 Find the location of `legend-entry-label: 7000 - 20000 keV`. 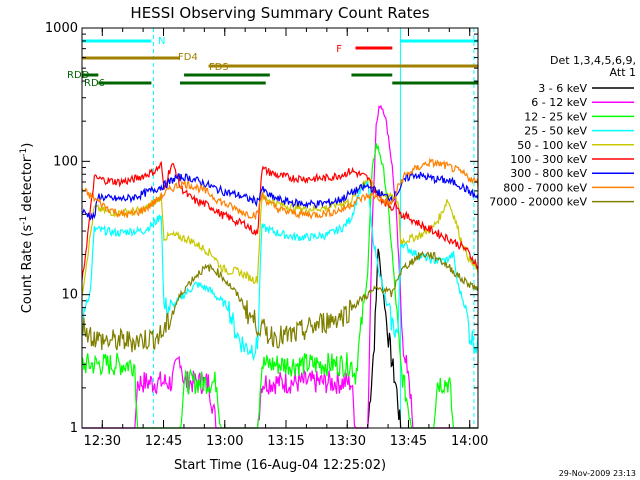

legend-entry-label: 7000 - 20000 keV is located at coordinates (538, 202).